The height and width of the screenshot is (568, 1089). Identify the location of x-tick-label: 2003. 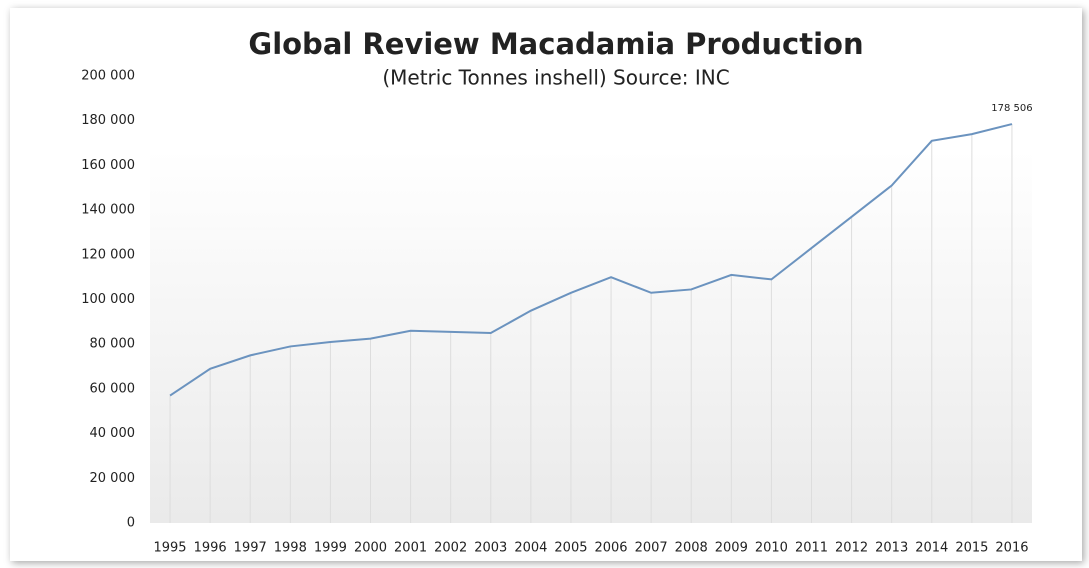
(490, 548).